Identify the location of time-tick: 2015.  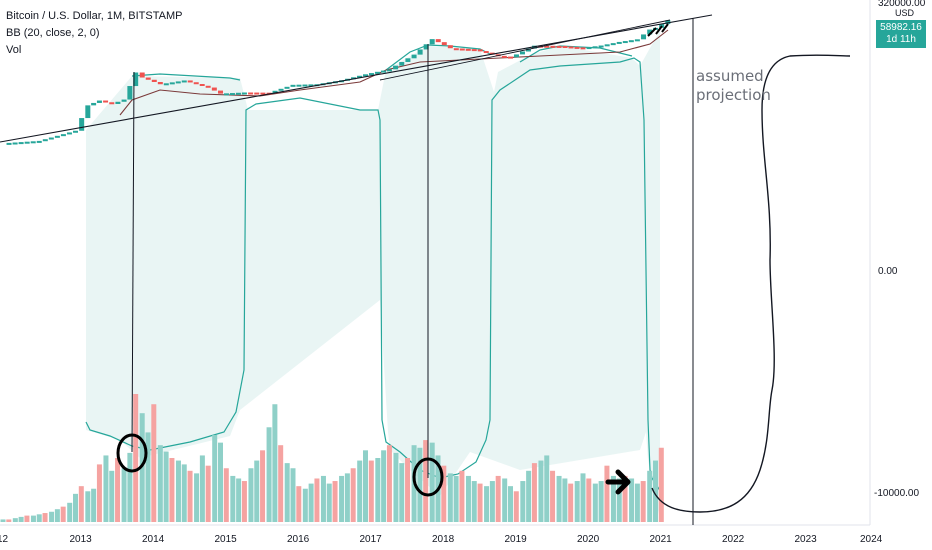
(226, 539).